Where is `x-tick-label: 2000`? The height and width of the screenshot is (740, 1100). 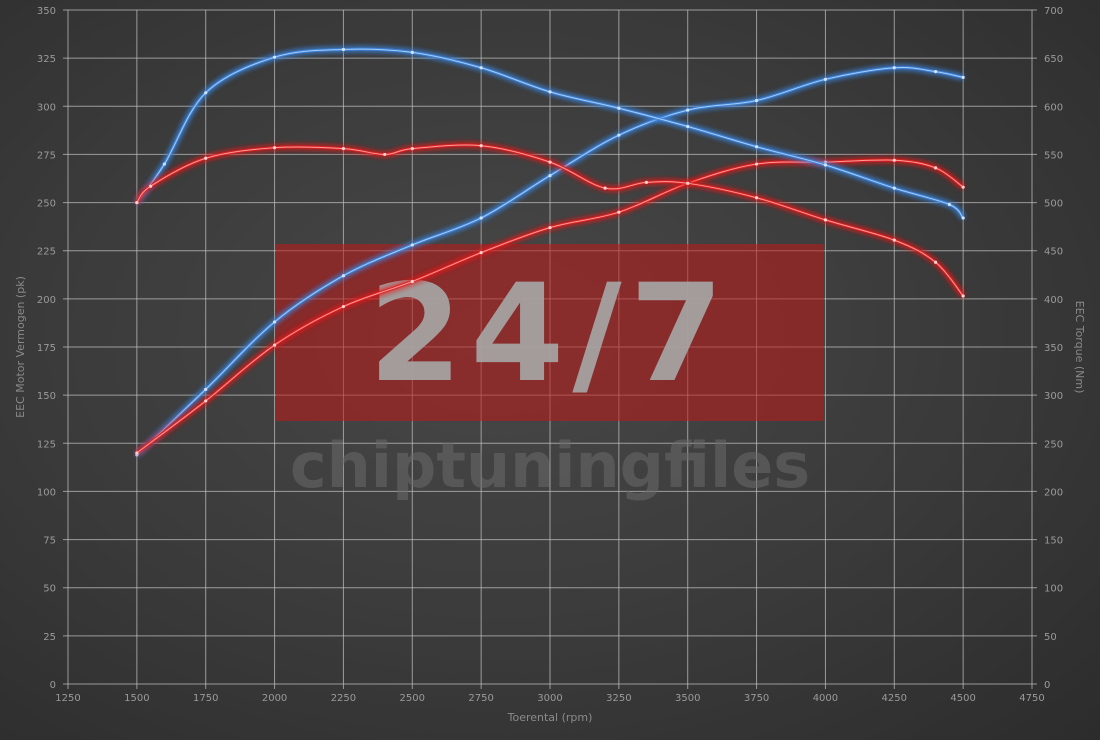
x-tick-label: 2000 is located at coordinates (274, 698).